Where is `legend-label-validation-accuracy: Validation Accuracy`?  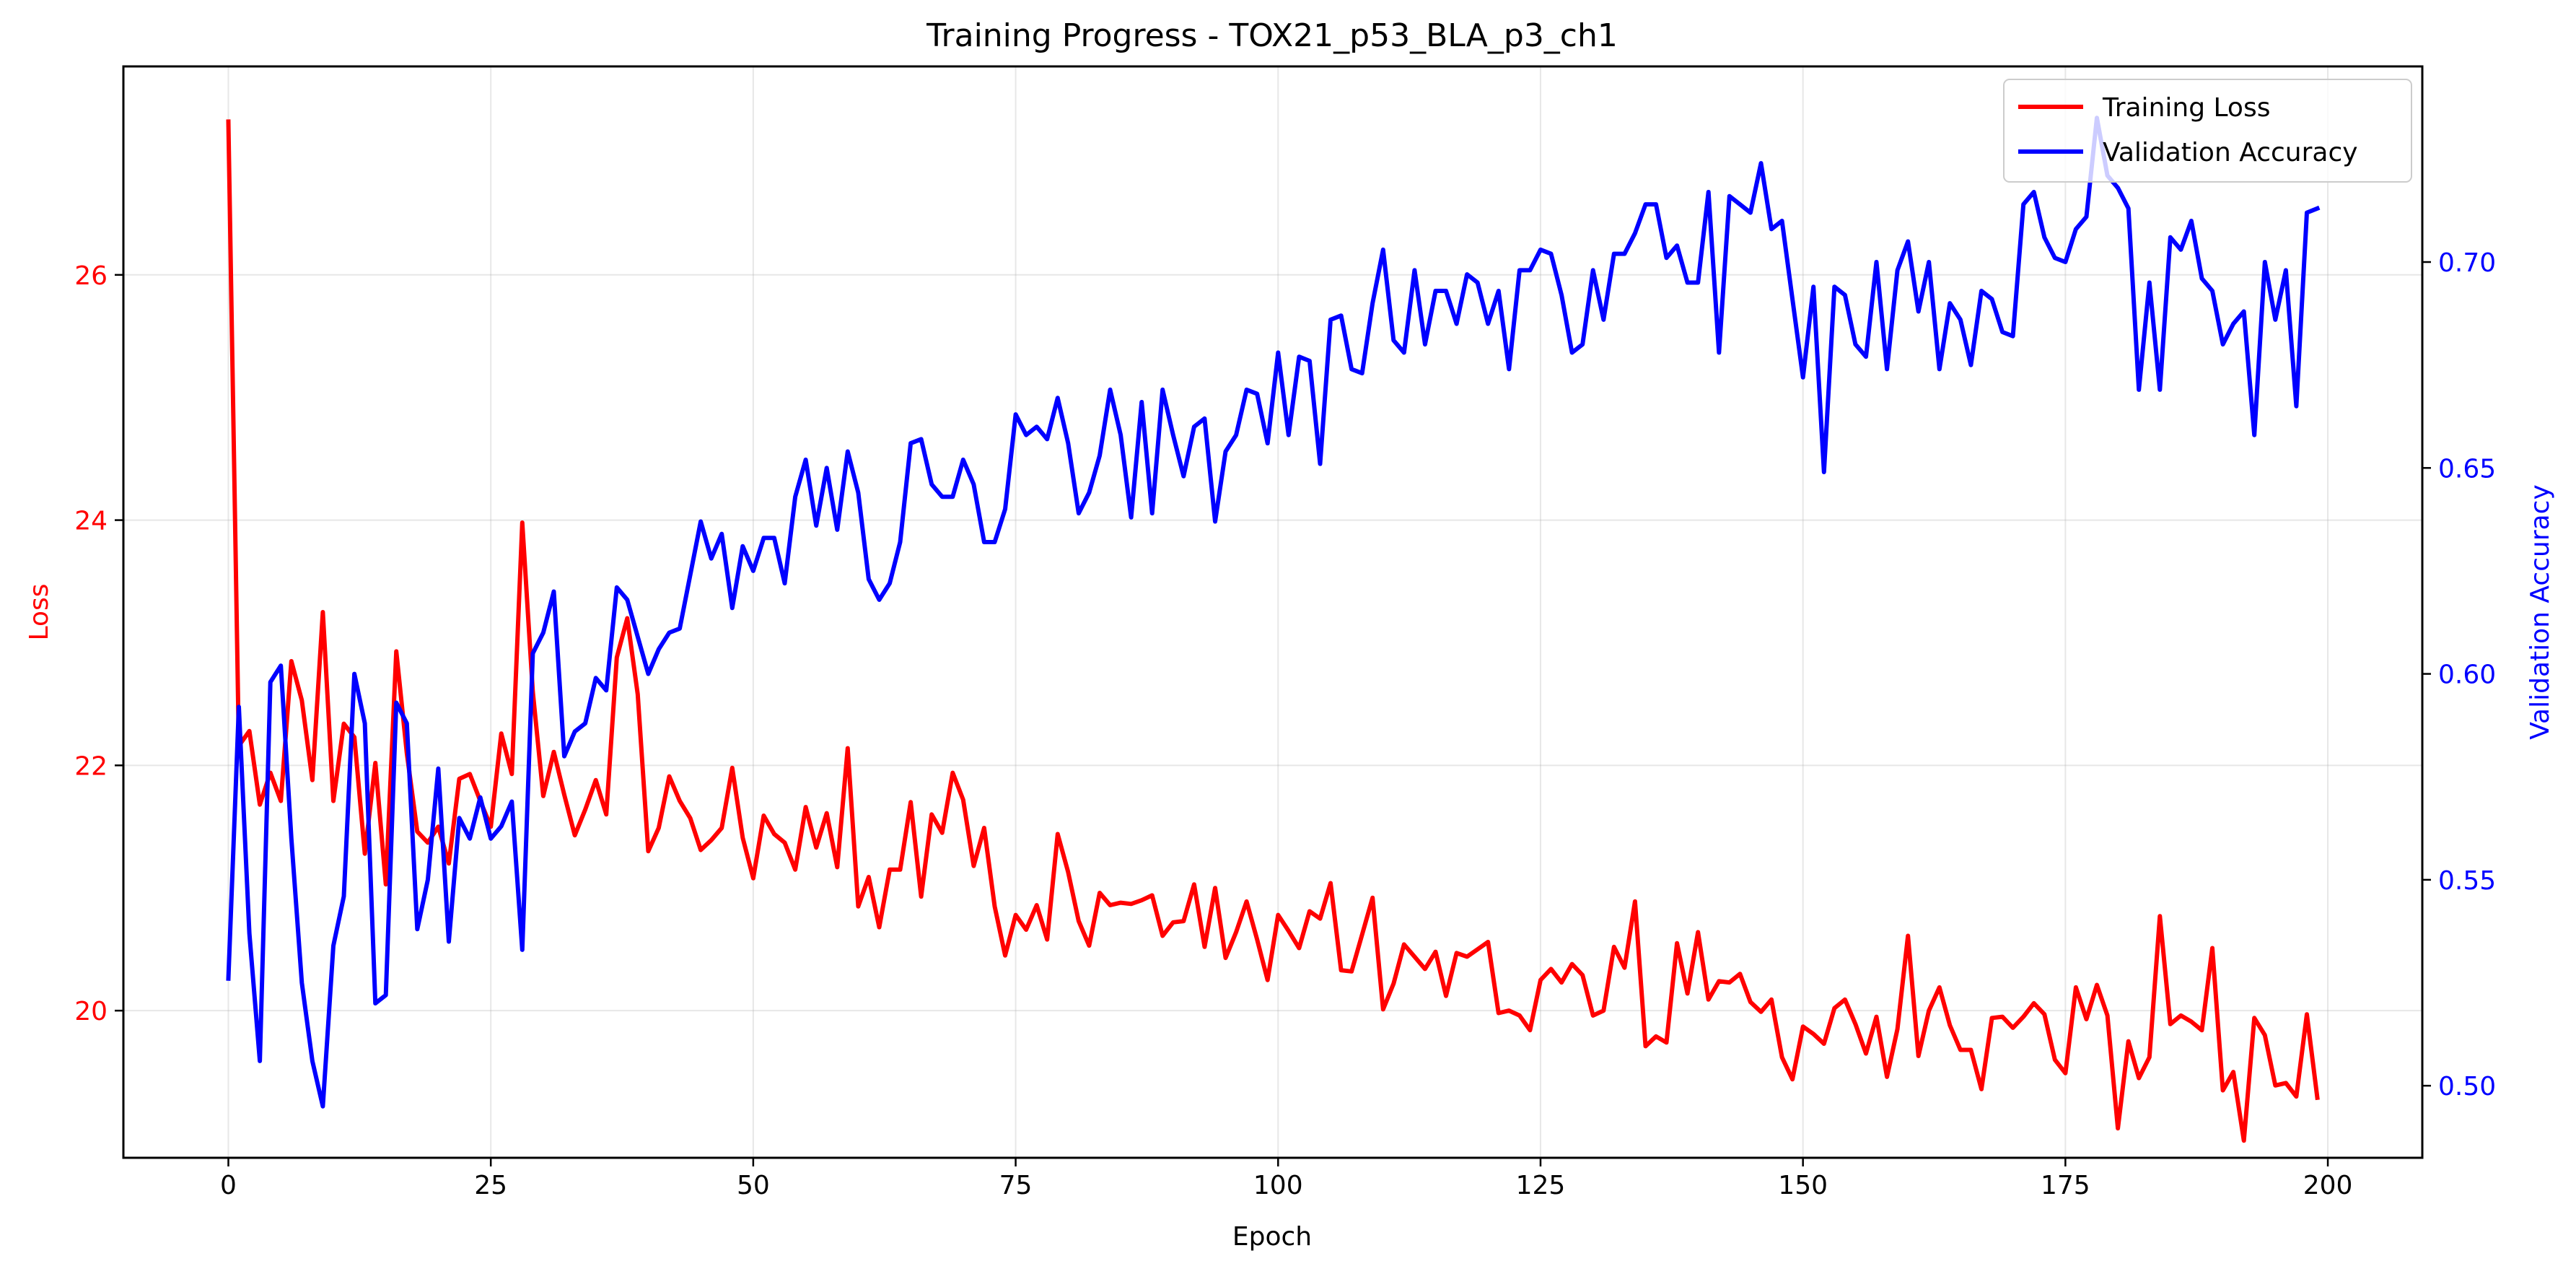 legend-label-validation-accuracy: Validation Accuracy is located at coordinates (2230, 152).